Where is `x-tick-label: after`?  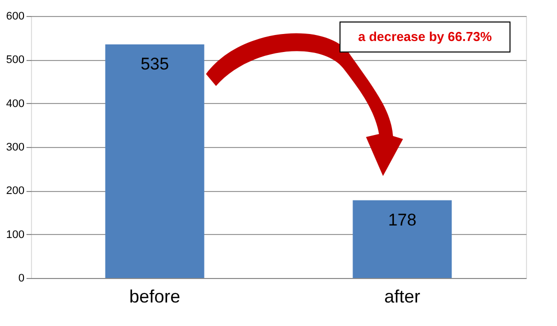 x-tick-label: after is located at coordinates (402, 296).